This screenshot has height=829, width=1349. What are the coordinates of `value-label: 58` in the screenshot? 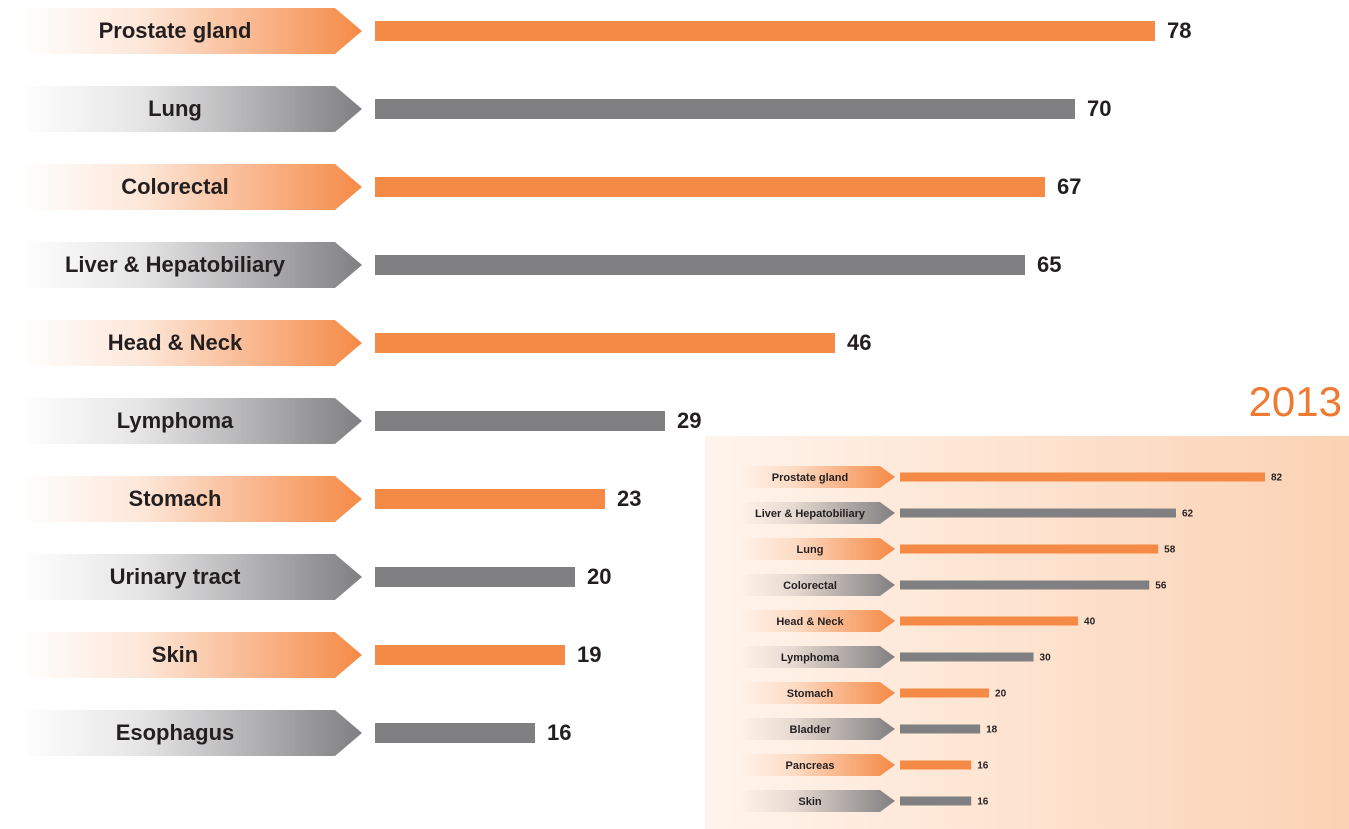 It's located at (1170, 550).